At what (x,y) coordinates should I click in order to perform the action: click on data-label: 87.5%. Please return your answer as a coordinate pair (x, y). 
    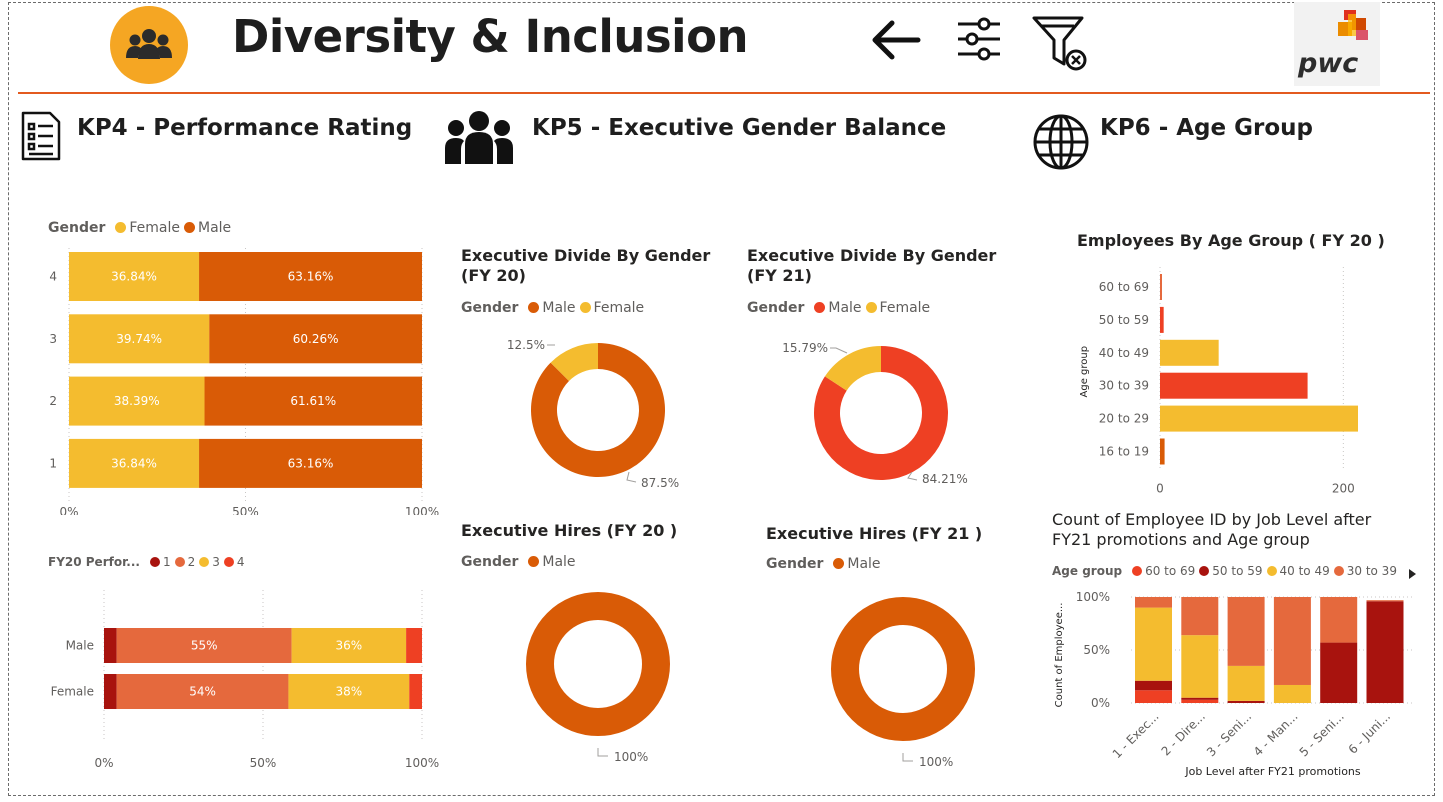
    Looking at the image, I should click on (660, 483).